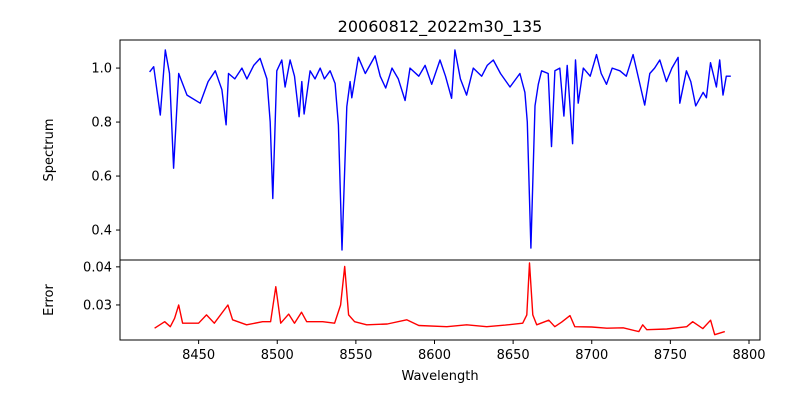 The image size is (800, 400). What do you see at coordinates (440, 27) in the screenshot?
I see `chart-title: 20060812_2022m30_135` at bounding box center [440, 27].